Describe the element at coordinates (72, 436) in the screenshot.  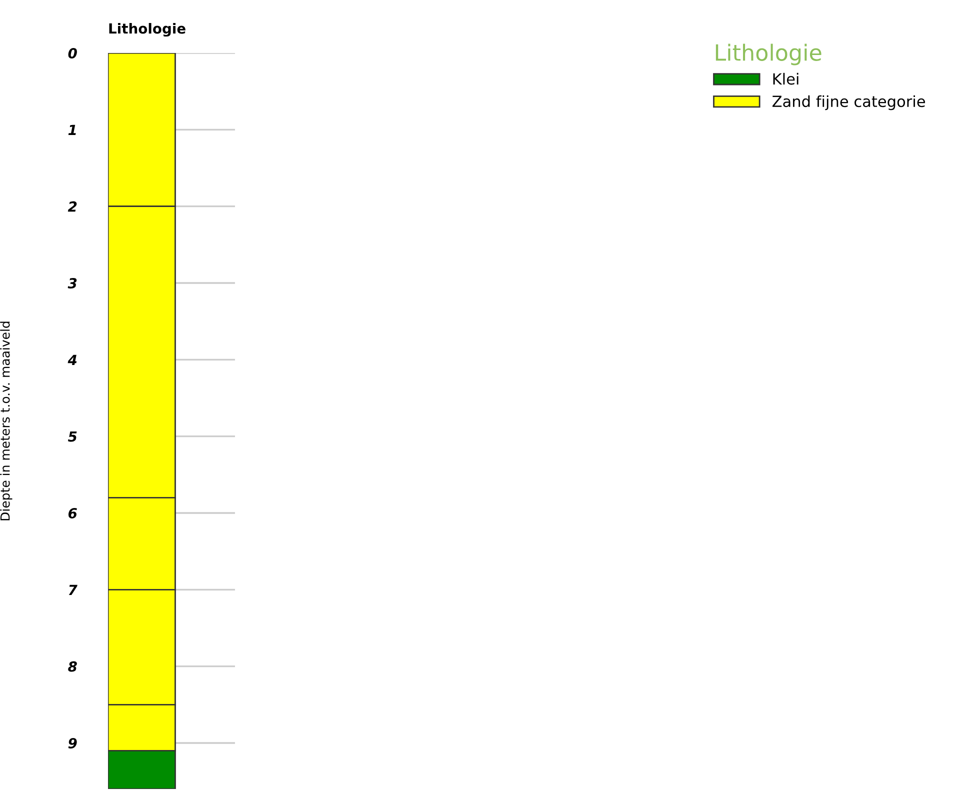
I see `y-tick-label: 5` at that location.